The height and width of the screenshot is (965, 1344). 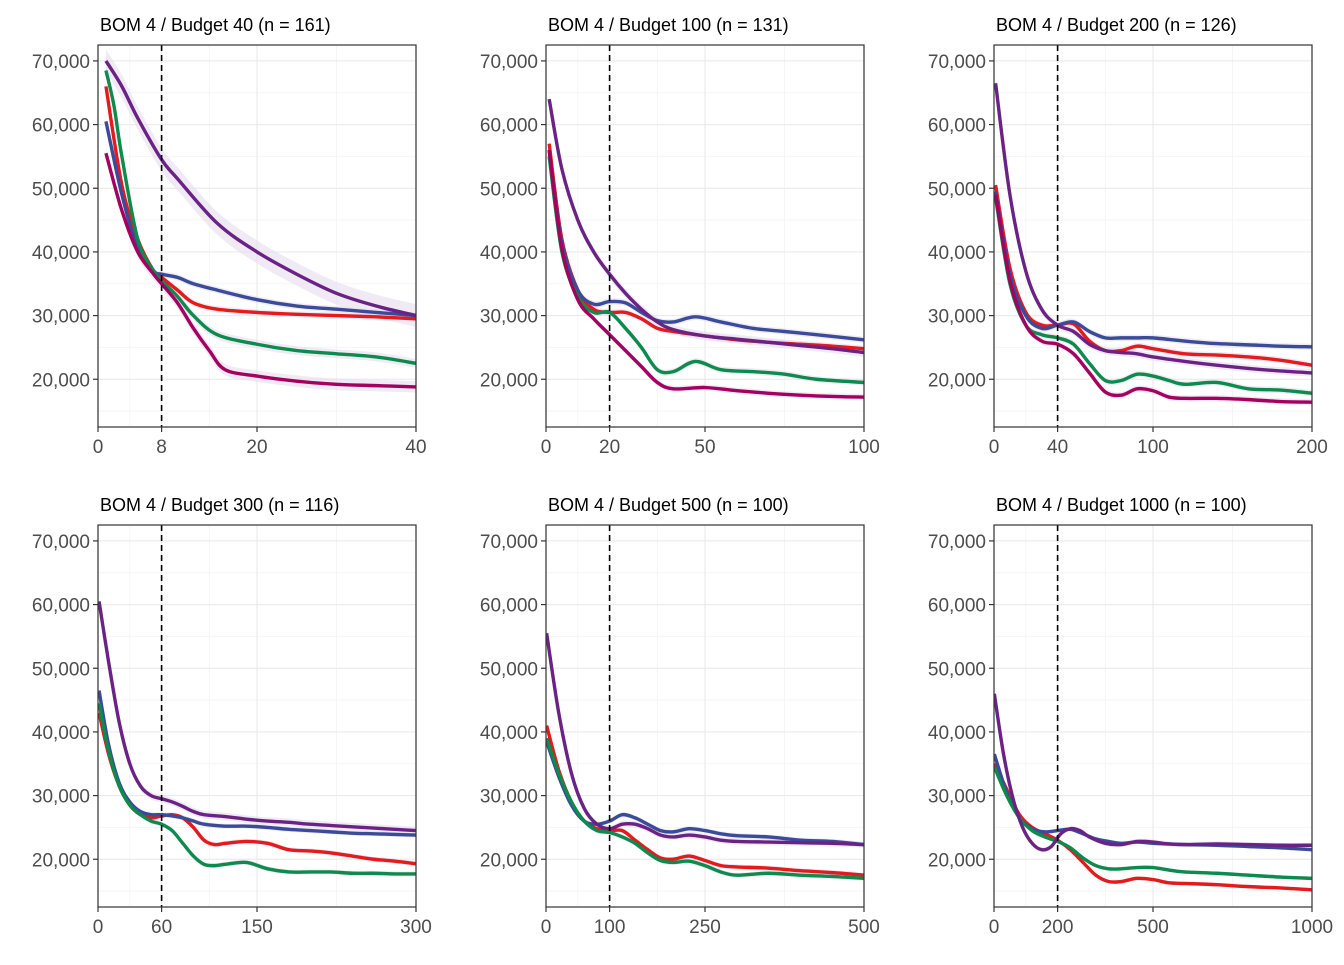 What do you see at coordinates (668, 505) in the screenshot?
I see `panel-title: BOM 4 / Budget 500 (n = 100)` at bounding box center [668, 505].